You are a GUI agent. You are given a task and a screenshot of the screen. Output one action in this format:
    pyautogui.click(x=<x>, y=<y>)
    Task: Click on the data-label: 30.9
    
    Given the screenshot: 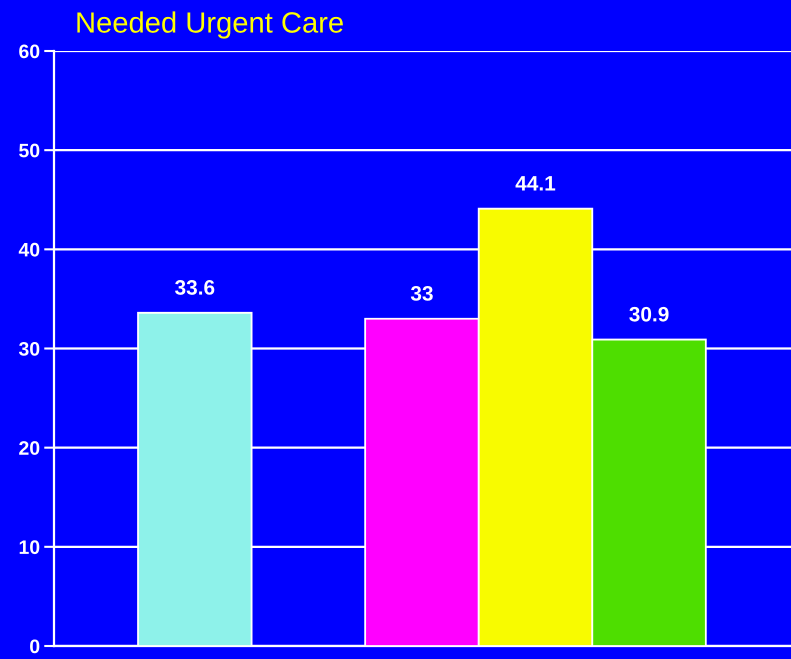 What is the action you would take?
    pyautogui.click(x=649, y=314)
    